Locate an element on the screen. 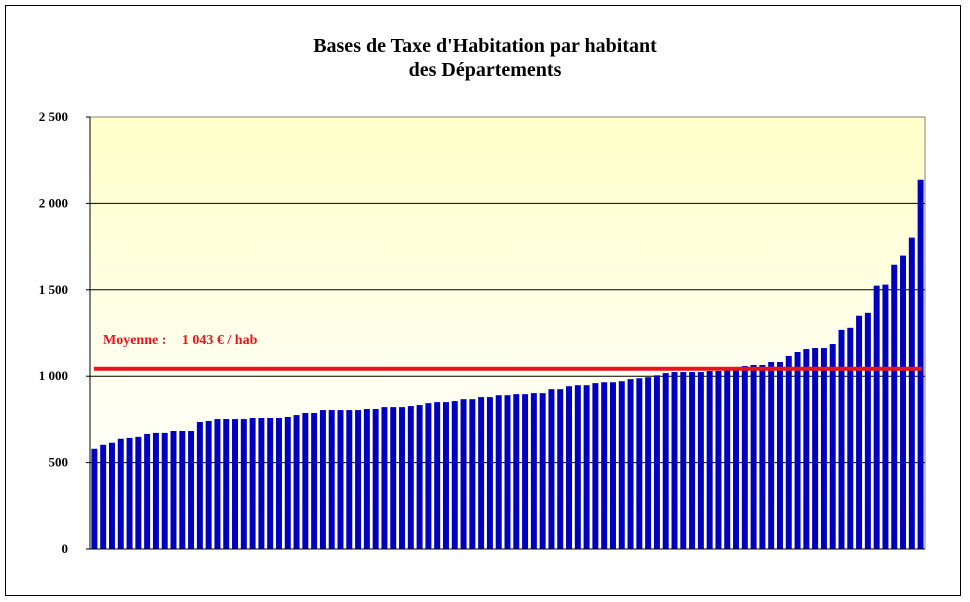  y-tick-label: 500 is located at coordinates (59, 462).